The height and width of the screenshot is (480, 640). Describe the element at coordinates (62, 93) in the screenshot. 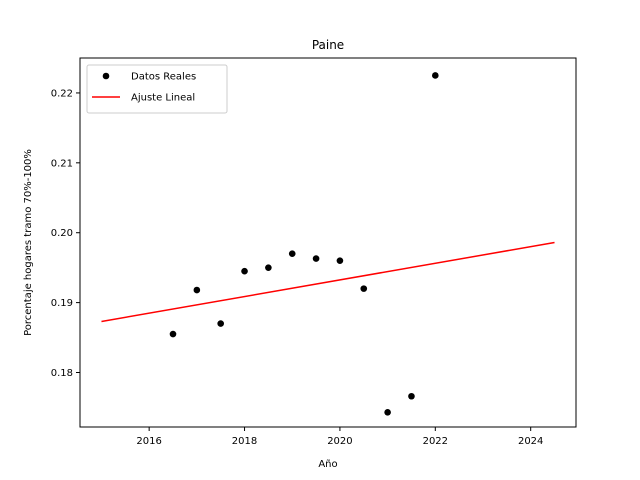

I see `y-tick-label: 0.22` at that location.